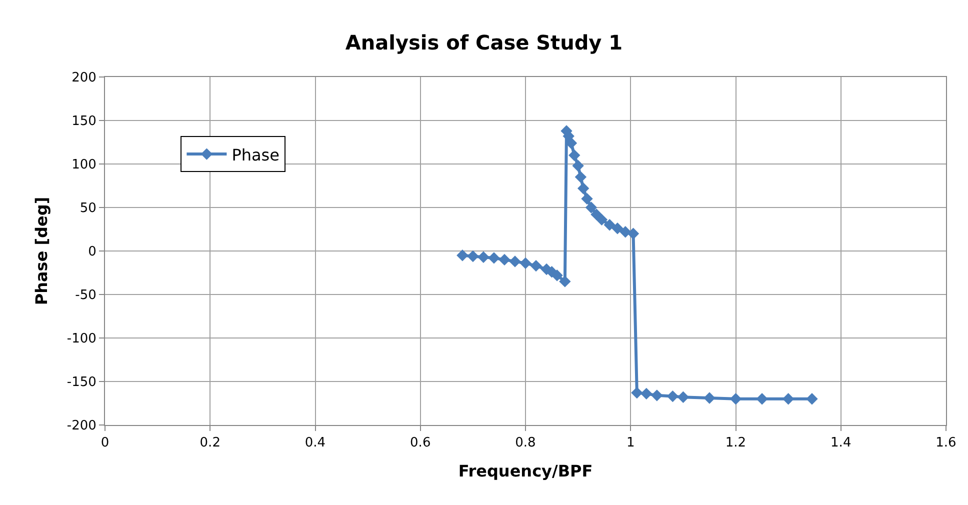 The height and width of the screenshot is (505, 968). What do you see at coordinates (256, 154) in the screenshot?
I see `legend-label: Phase` at bounding box center [256, 154].